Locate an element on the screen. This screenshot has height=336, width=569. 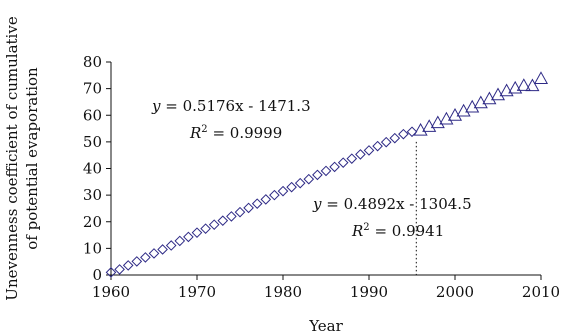
y-tick-label: 50 is located at coordinates (92, 142).